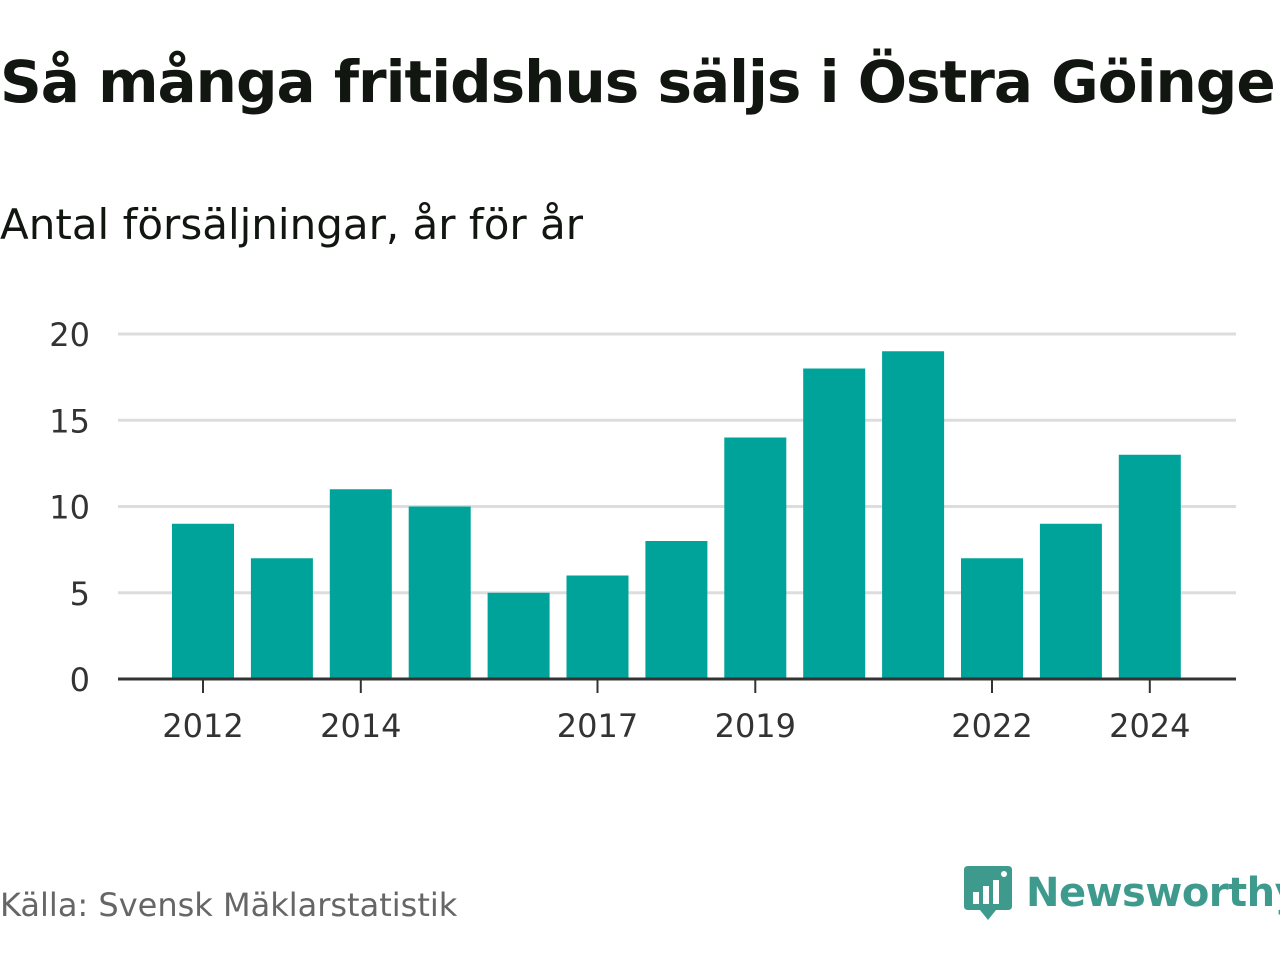  I want to click on x-tick-label: 2012, so click(202, 726).